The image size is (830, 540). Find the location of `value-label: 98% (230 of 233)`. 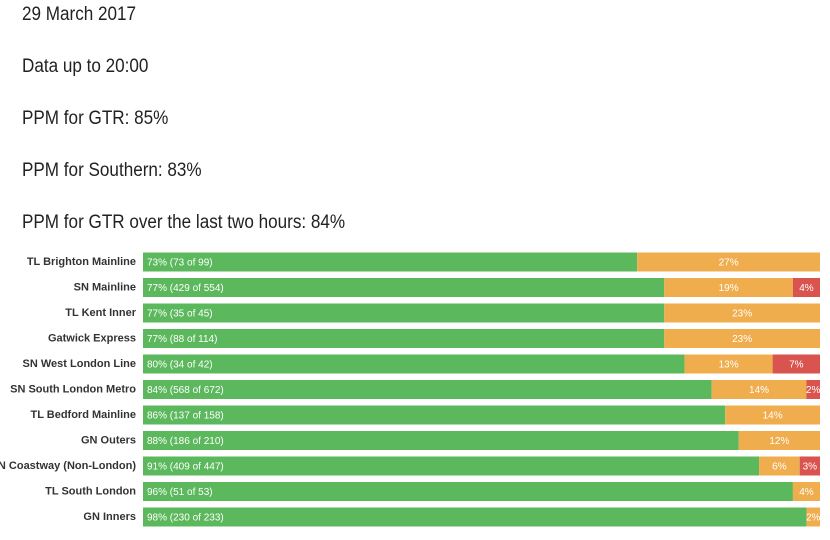

value-label: 98% (230 of 233) is located at coordinates (185, 518).